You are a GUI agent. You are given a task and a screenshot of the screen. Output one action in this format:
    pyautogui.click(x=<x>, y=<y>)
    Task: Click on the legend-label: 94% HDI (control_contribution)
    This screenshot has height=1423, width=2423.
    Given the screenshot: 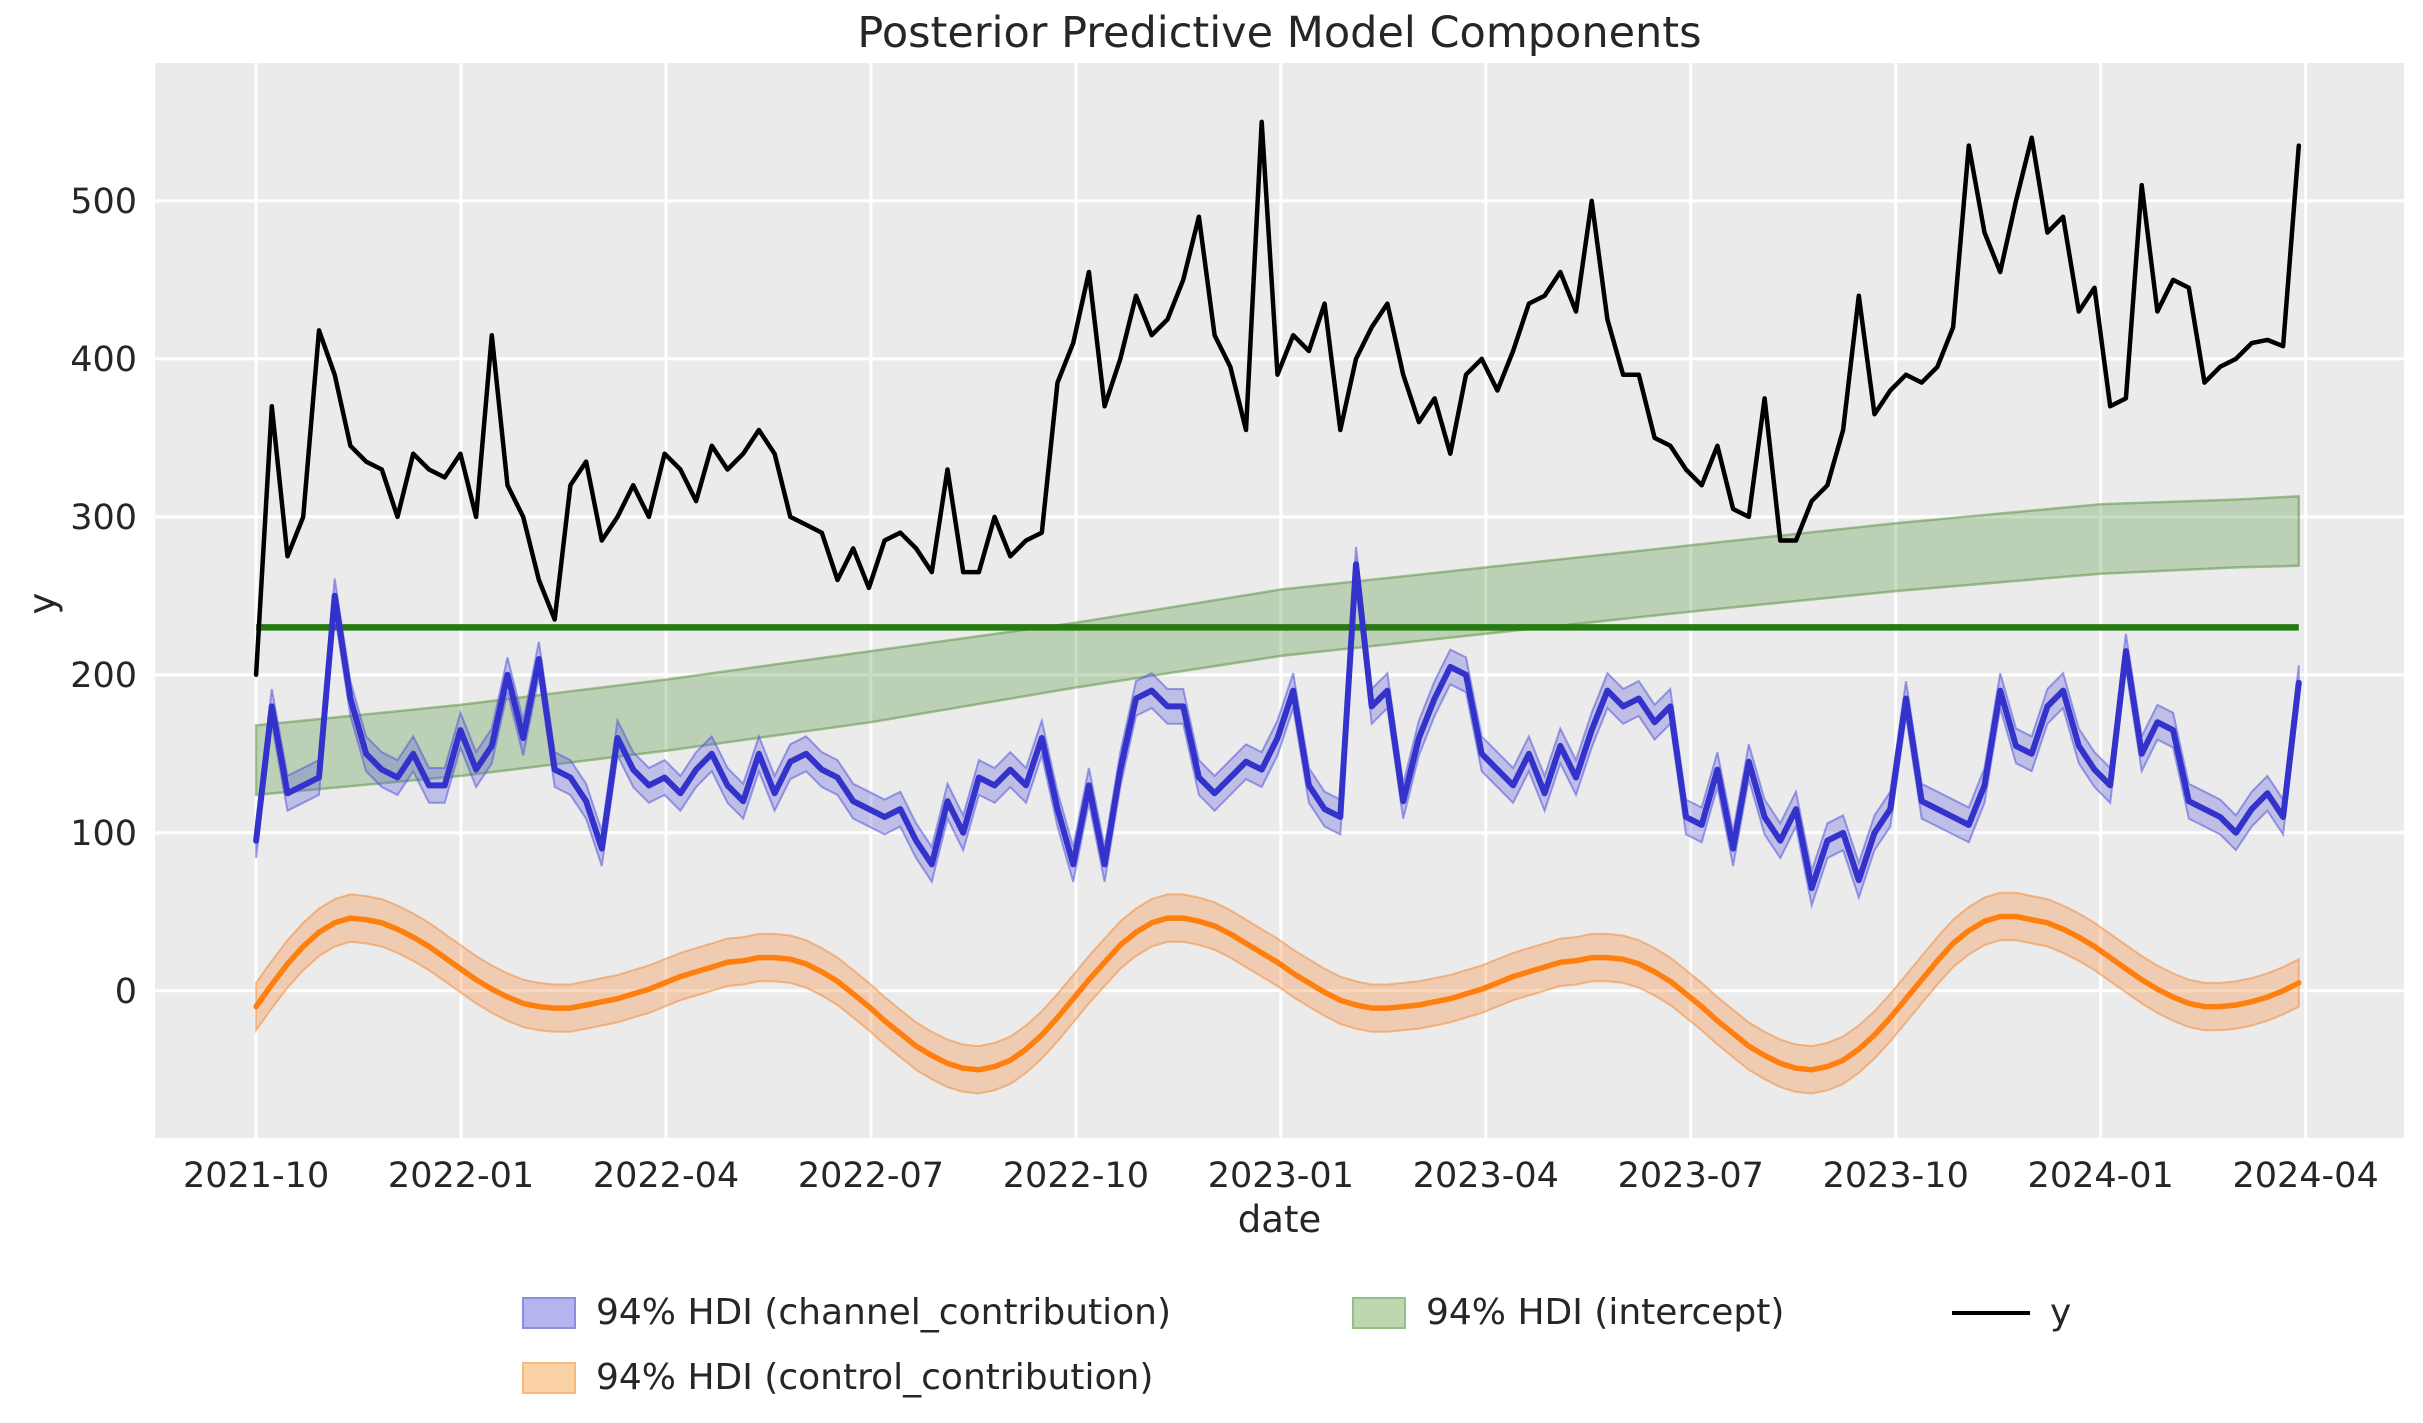 What is the action you would take?
    pyautogui.click(x=875, y=1377)
    